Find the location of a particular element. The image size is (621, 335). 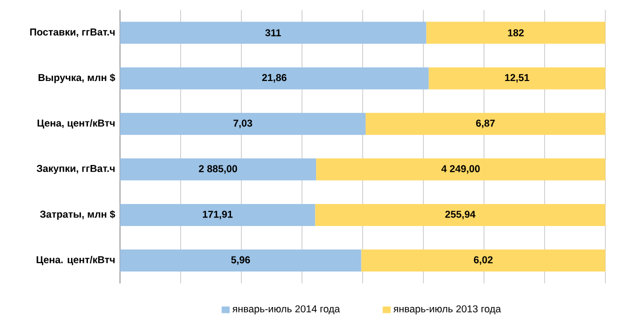

y-tick-label: Затраты, млн $ is located at coordinates (78, 215).